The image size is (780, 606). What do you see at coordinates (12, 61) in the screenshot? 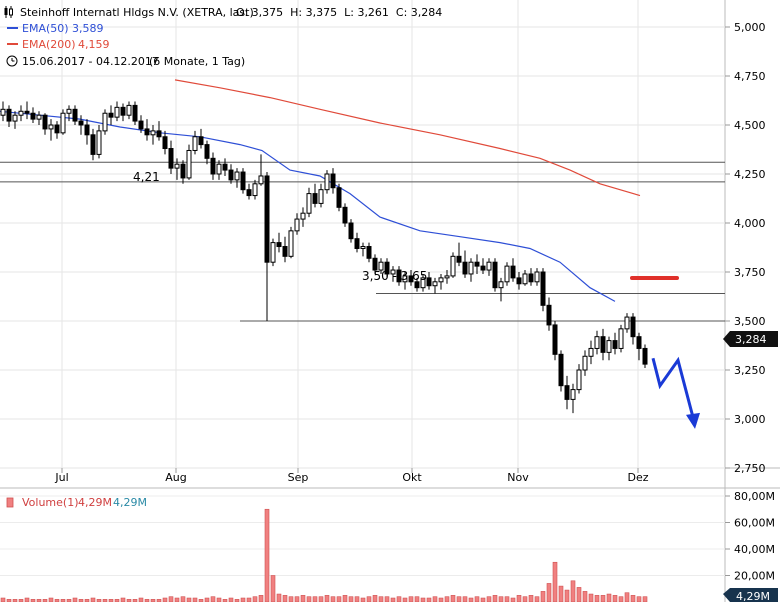
I see `clock-icon` at bounding box center [12, 61].